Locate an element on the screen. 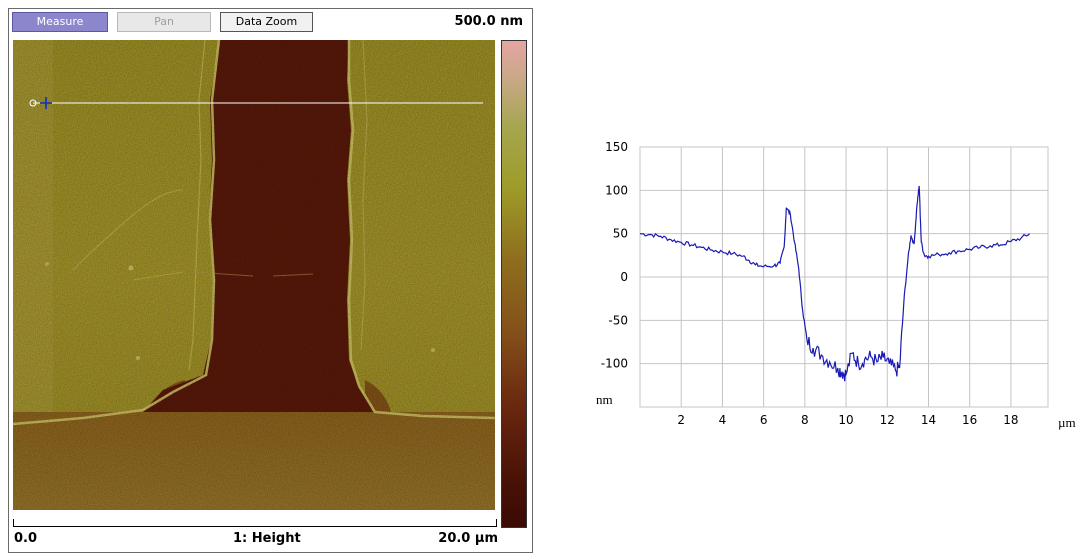 This screenshot has height=556, width=1088. y-tick-label: 150 is located at coordinates (616, 147).